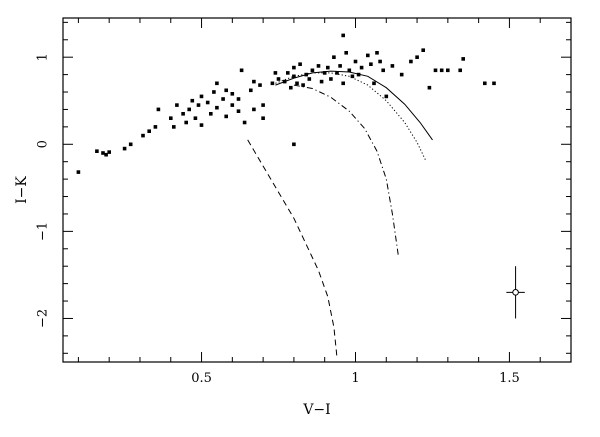 This screenshot has height=437, width=600. Describe the element at coordinates (22, 190) in the screenshot. I see `y-axis-label: I−K` at that location.